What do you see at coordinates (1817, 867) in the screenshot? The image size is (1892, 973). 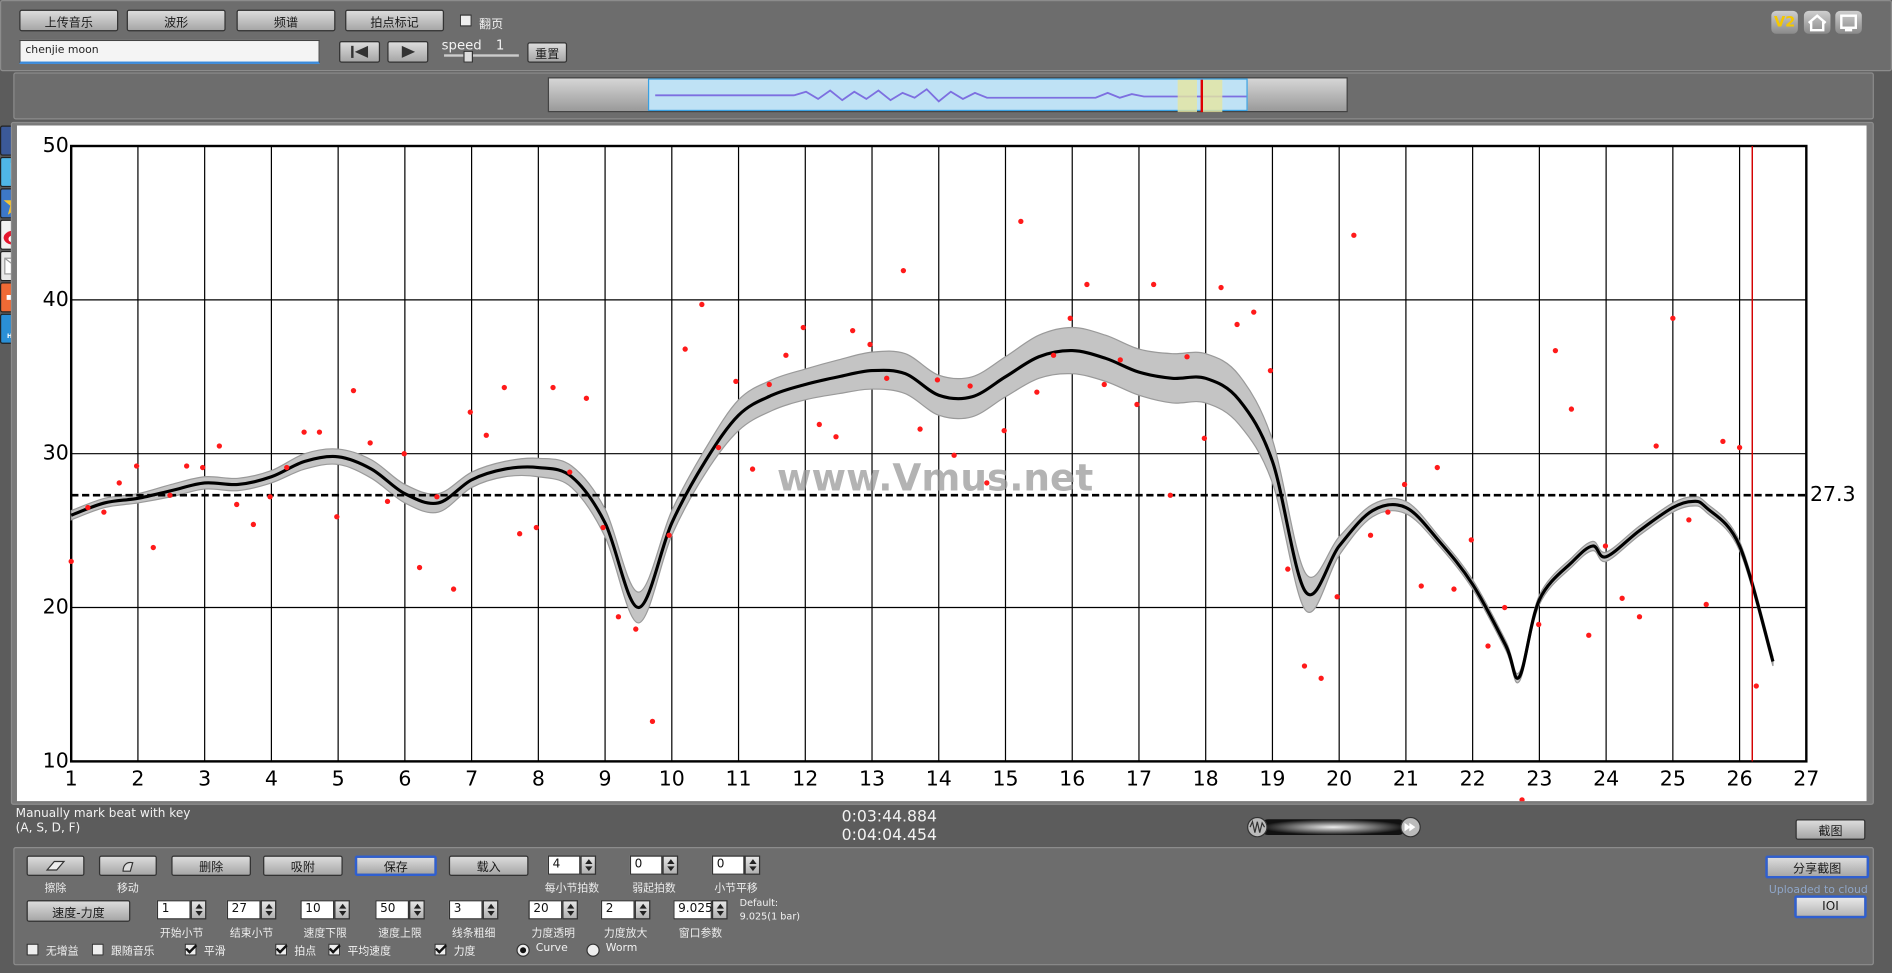 I see `share-button: 分享截图` at bounding box center [1817, 867].